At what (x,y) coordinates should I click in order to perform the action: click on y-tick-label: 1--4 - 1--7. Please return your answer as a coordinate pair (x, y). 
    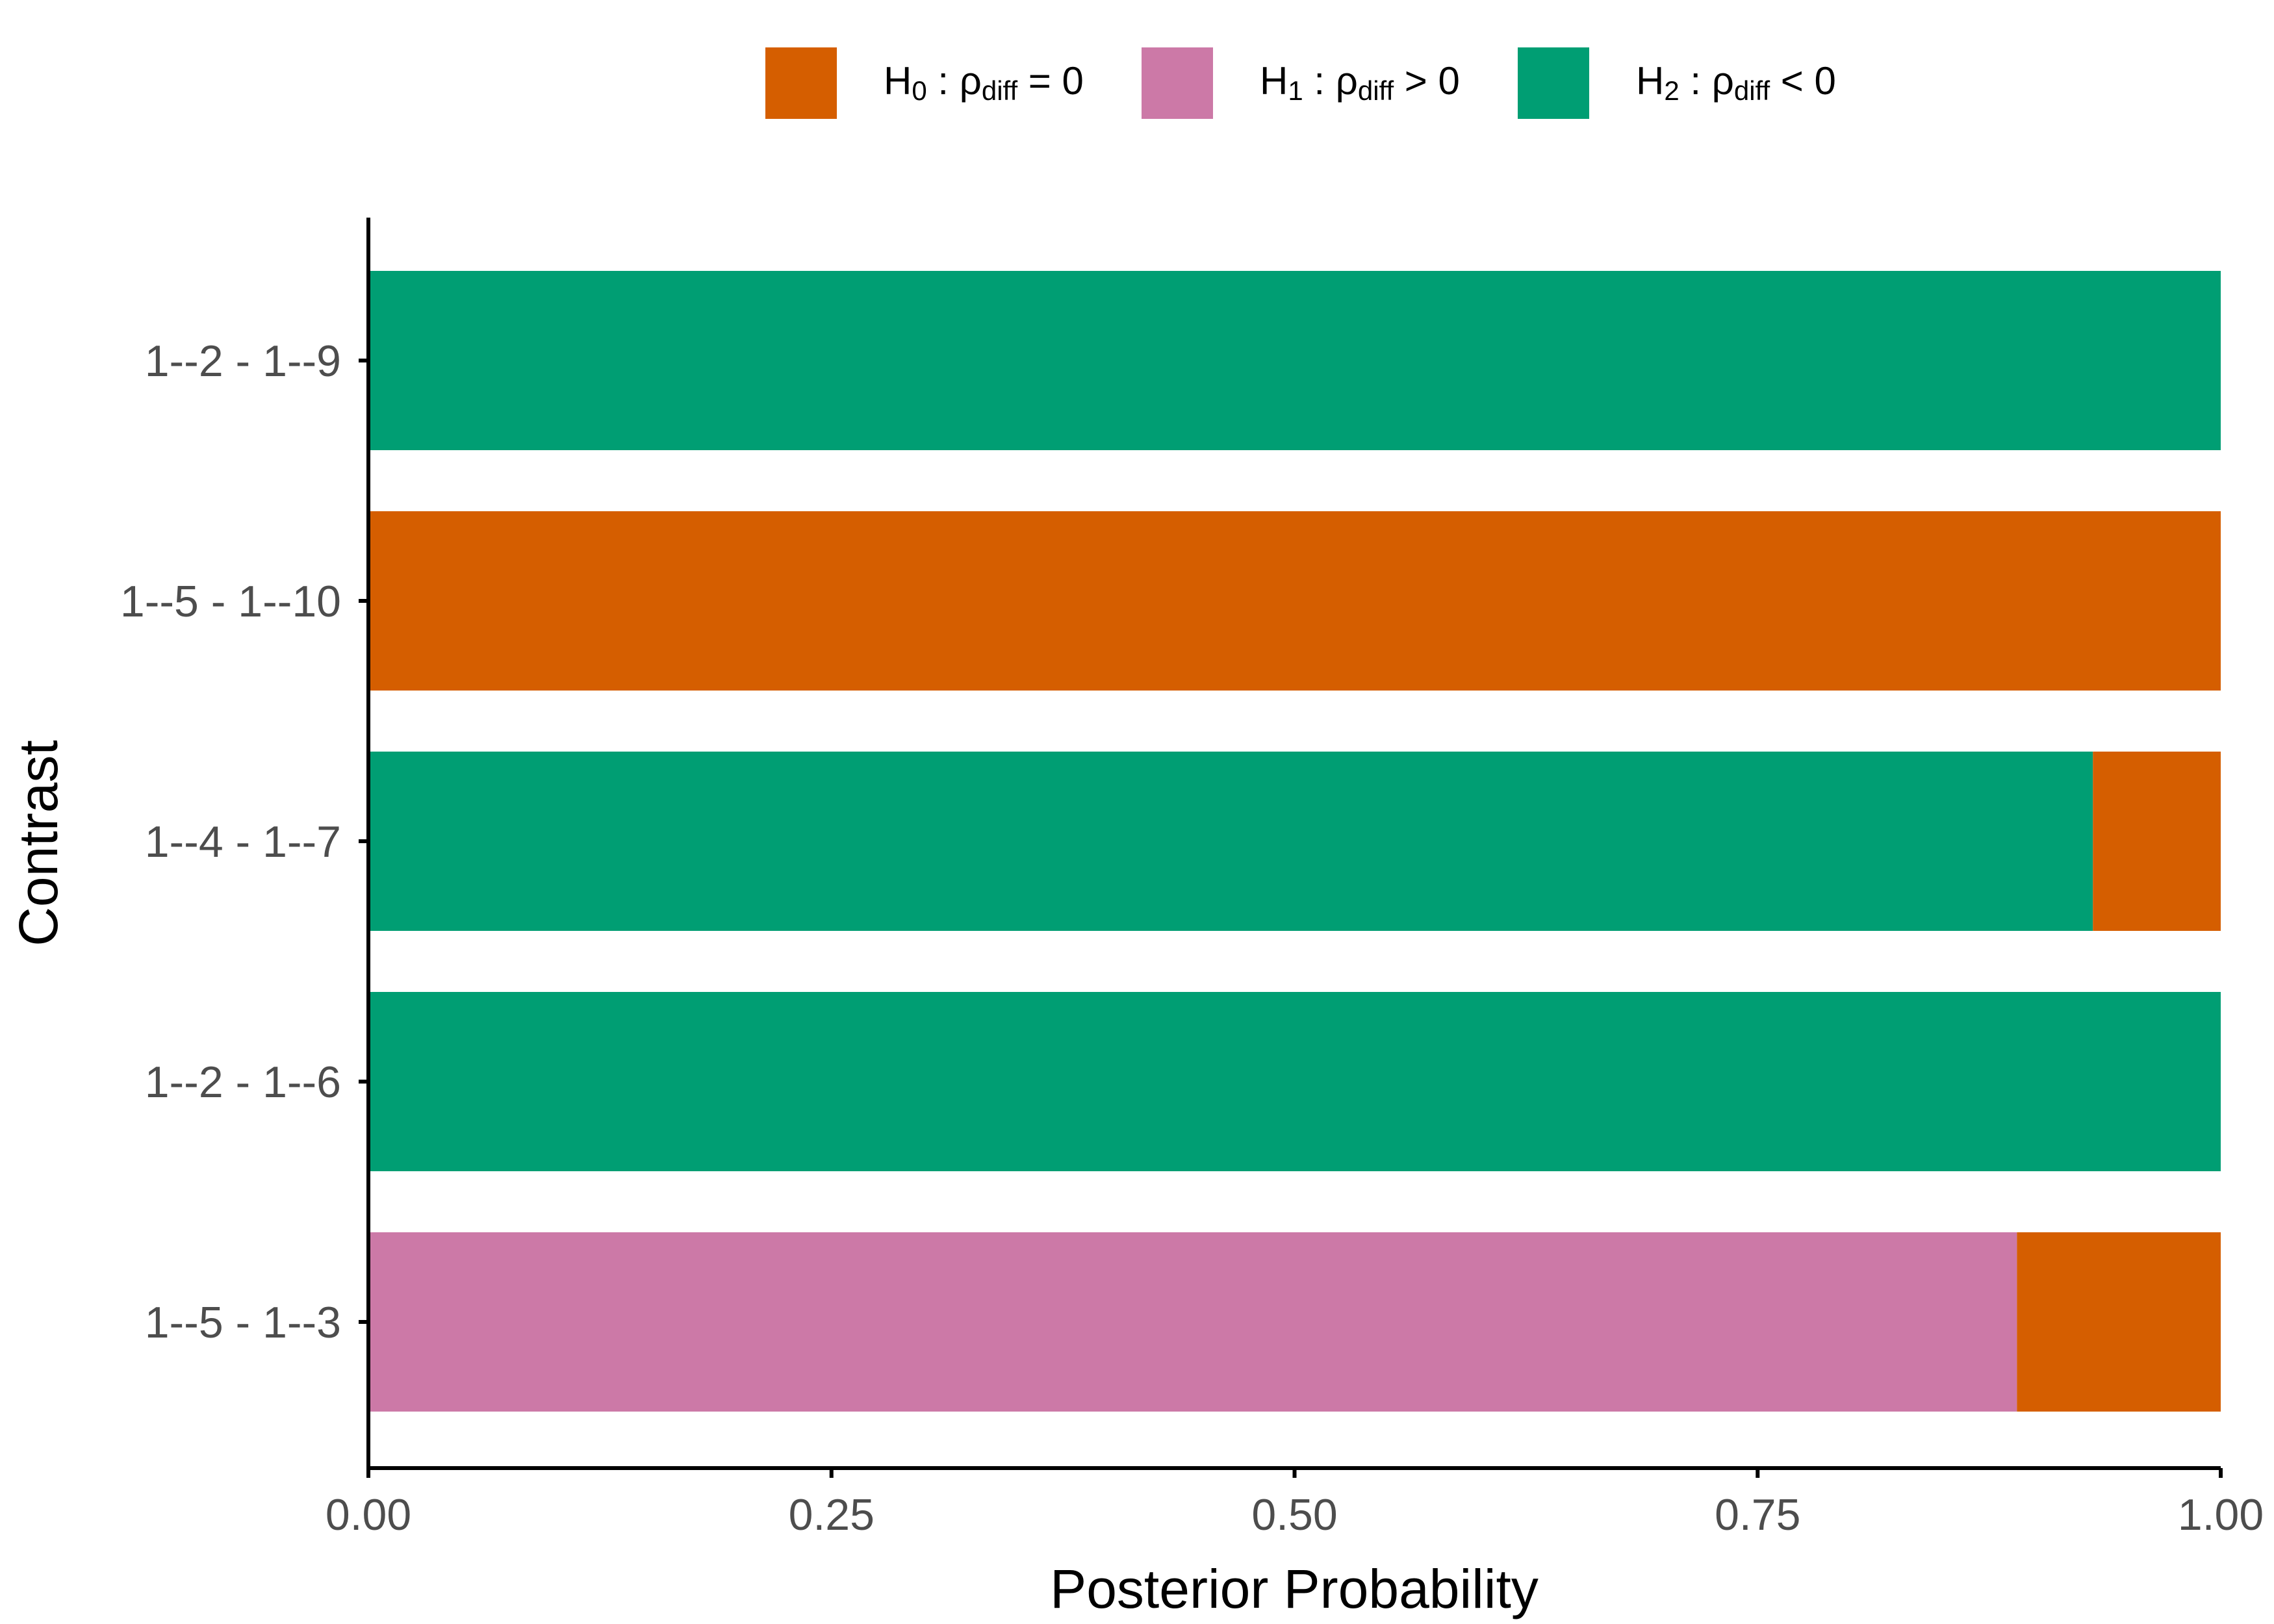
    Looking at the image, I should click on (243, 842).